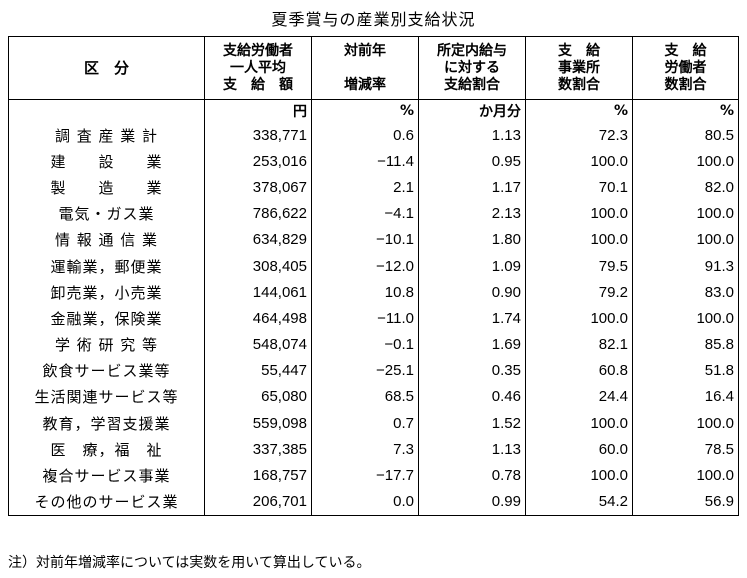 This screenshot has width=747, height=578. I want to click on header-label: 支 給 額, so click(258, 84).